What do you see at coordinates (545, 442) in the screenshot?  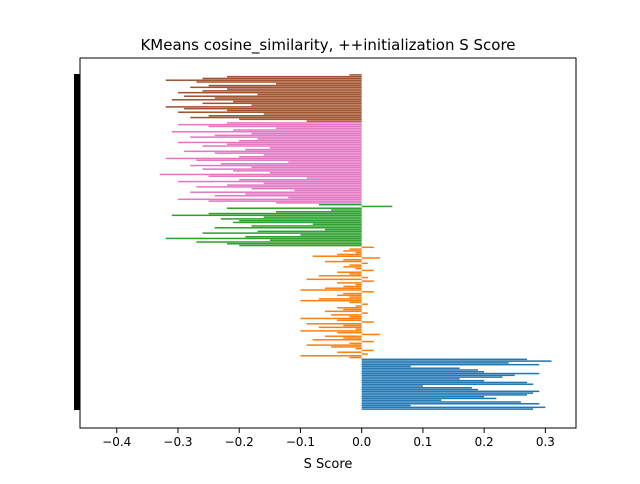 I see `x-tick-label: 0.3` at bounding box center [545, 442].